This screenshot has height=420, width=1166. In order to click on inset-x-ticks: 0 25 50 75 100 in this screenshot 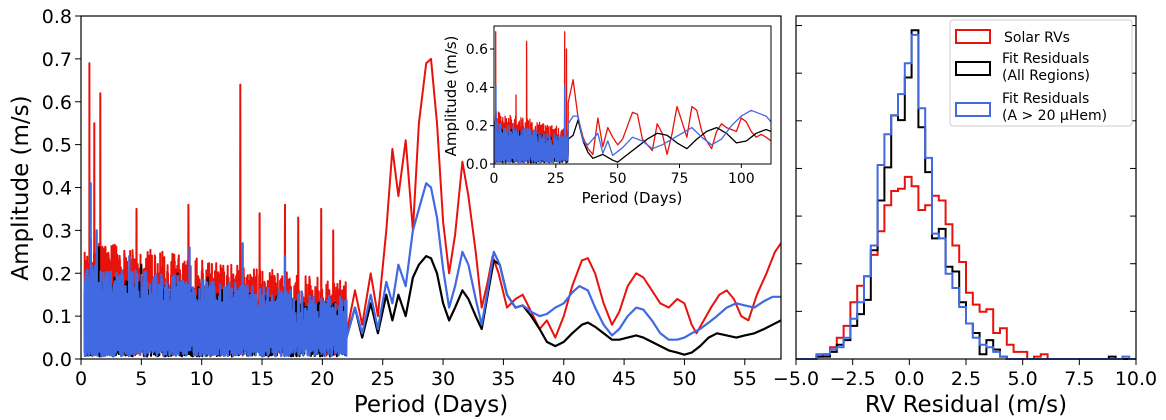, I will do `click(622, 175)`.